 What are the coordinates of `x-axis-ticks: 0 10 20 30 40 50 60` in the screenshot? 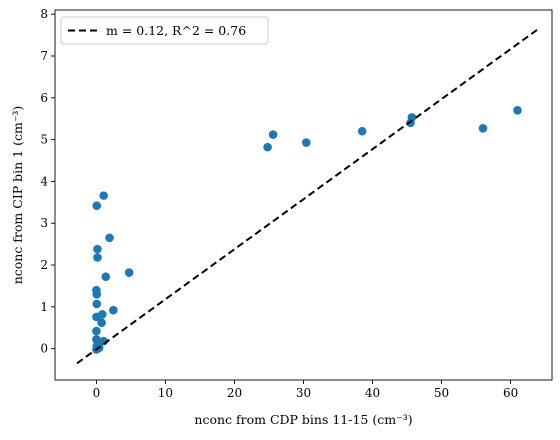 It's located at (305, 390).